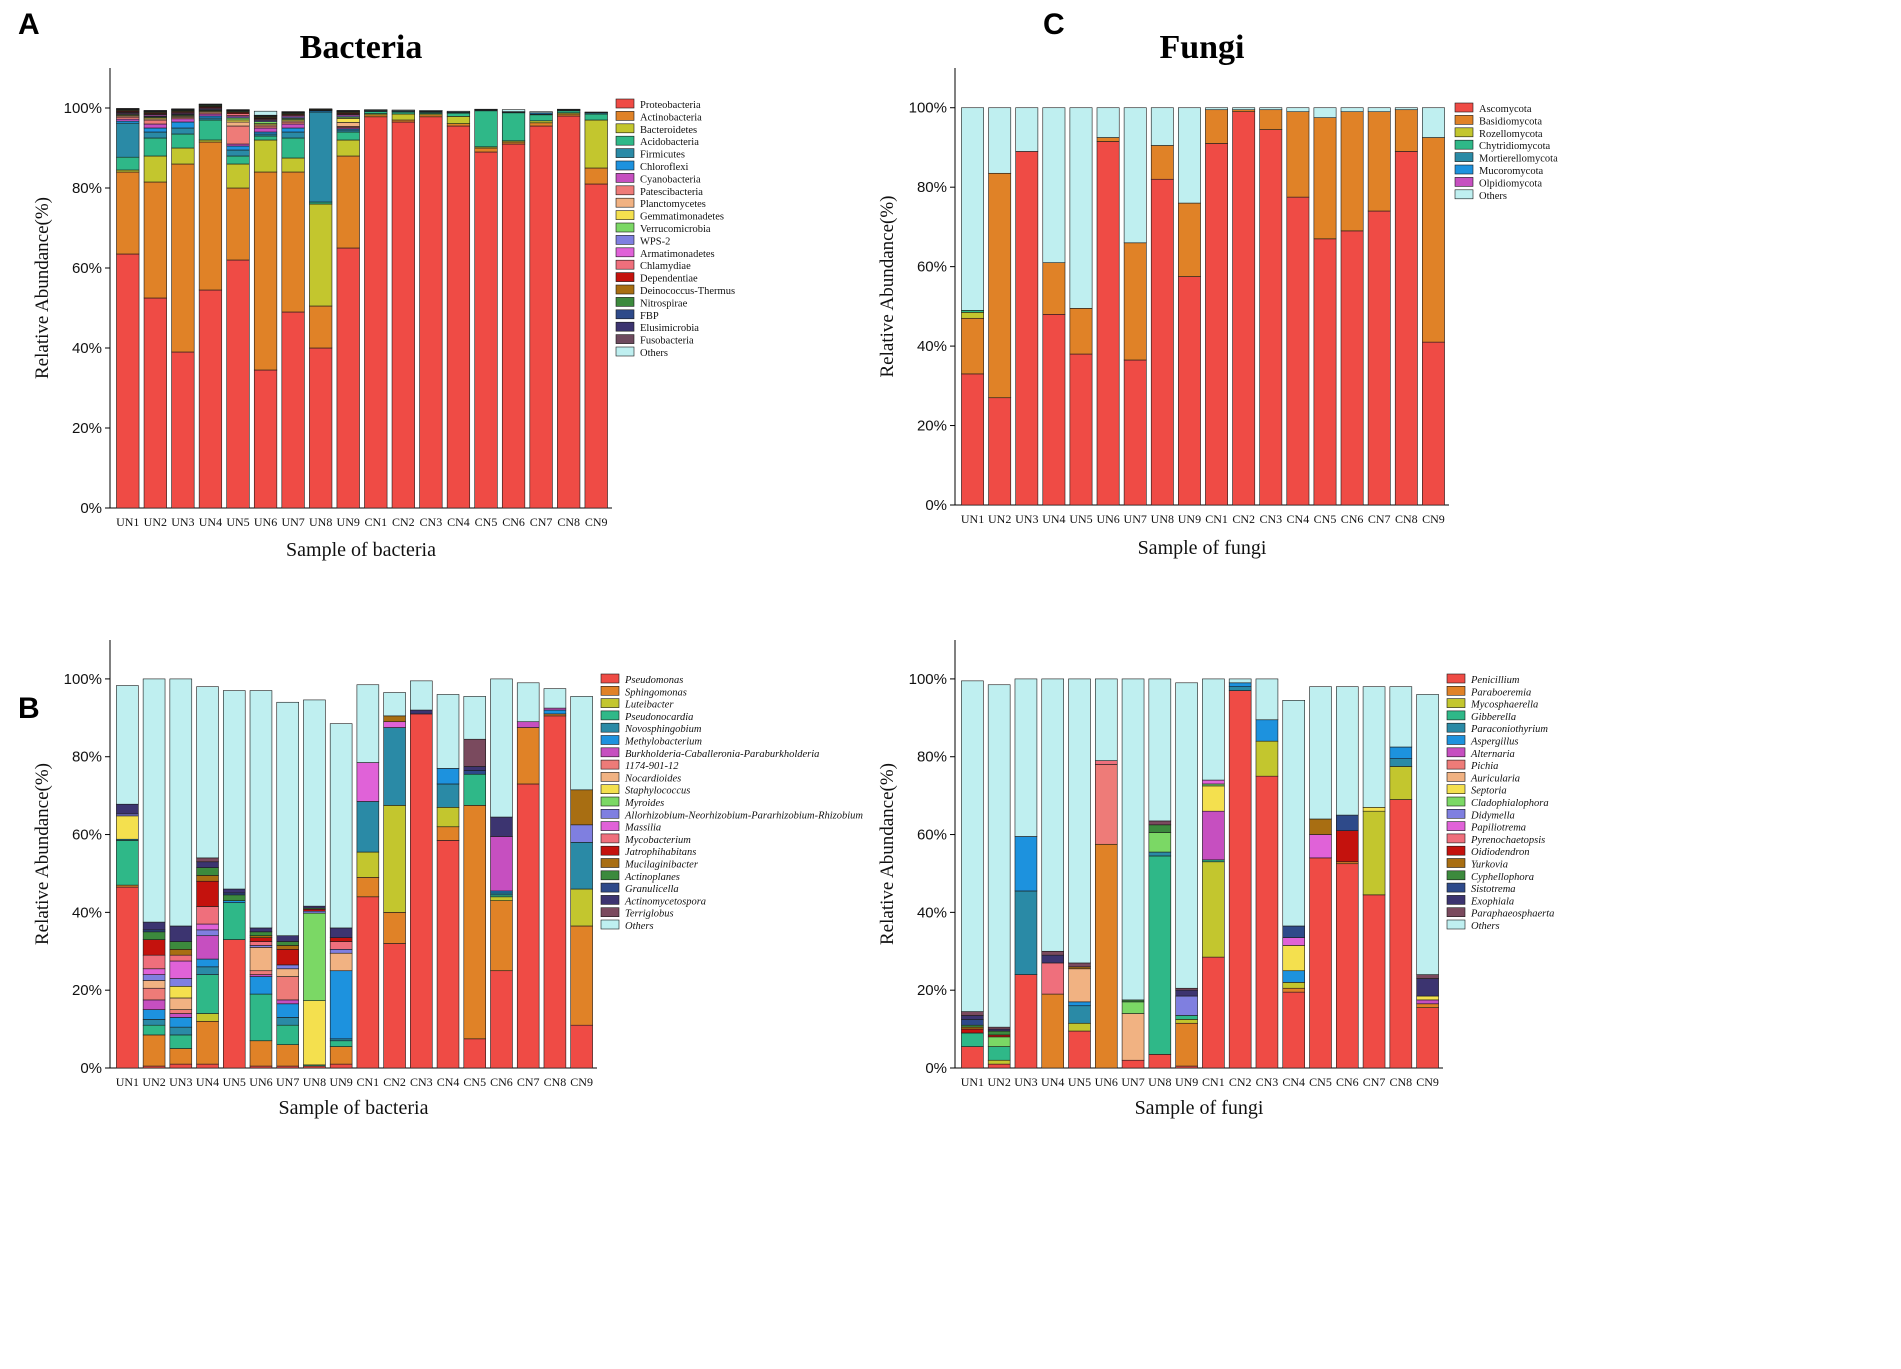  What do you see at coordinates (155, 130) in the screenshot?
I see `bar-segment-un2-chloroflexi` at bounding box center [155, 130].